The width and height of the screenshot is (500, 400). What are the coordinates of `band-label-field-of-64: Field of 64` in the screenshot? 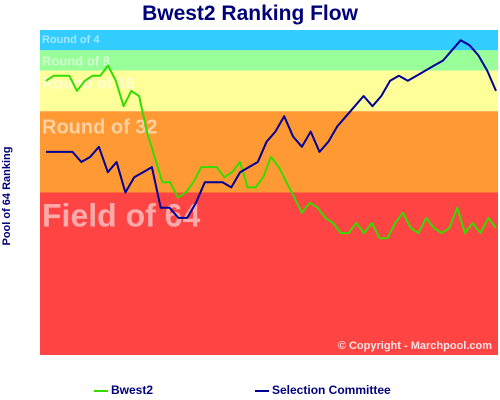 It's located at (121, 216).